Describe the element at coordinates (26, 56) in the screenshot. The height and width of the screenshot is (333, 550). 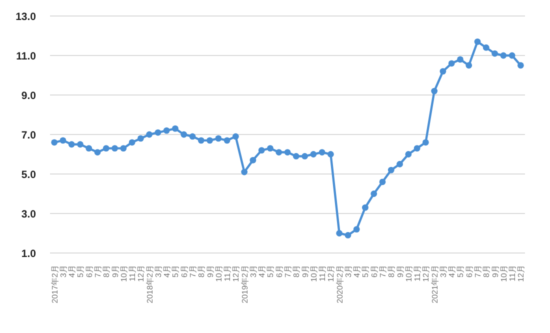
I see `y-tick-label: 11.0` at that location.